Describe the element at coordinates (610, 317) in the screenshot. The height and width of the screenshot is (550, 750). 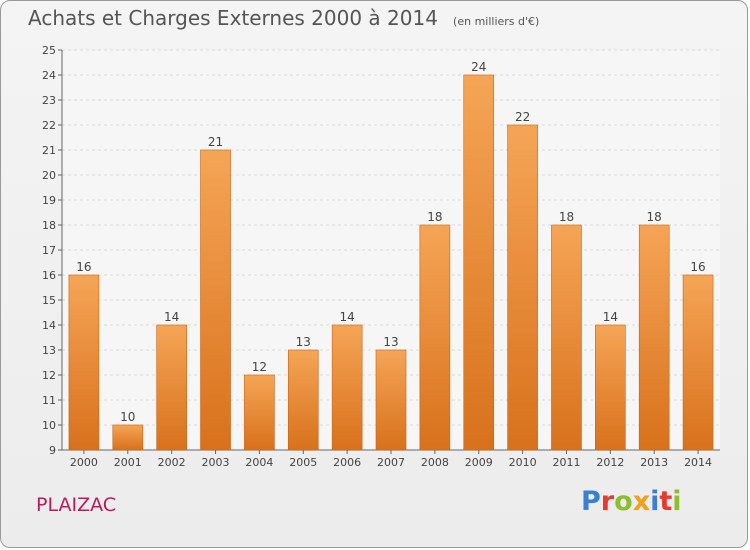
I see `data-label-2012: 14` at that location.